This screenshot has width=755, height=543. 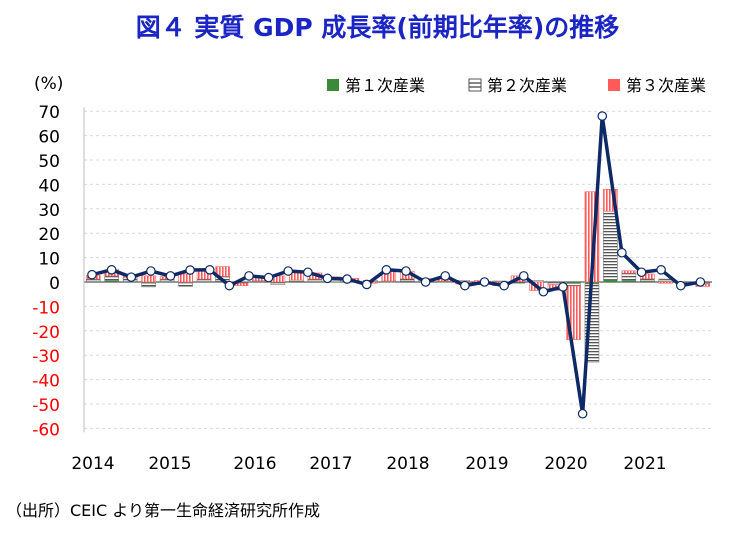 I want to click on y-tick-label: -60, so click(x=46, y=430).